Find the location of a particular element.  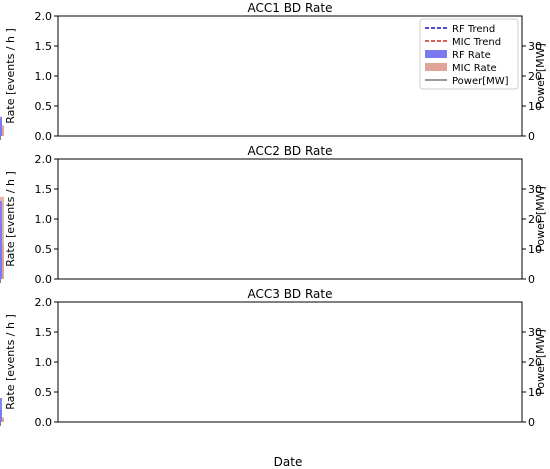

legend-label-mic-trend: MIC Trend is located at coordinates (476, 42).